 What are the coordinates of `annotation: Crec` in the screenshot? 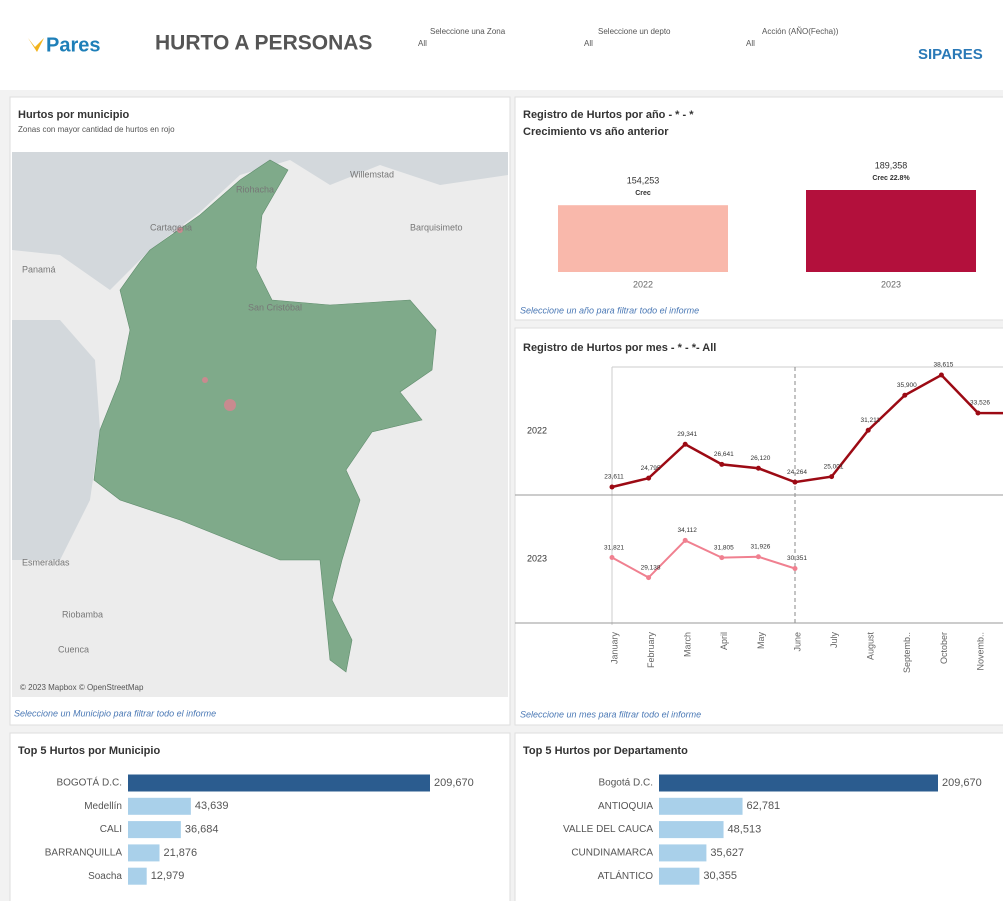 It's located at (643, 193).